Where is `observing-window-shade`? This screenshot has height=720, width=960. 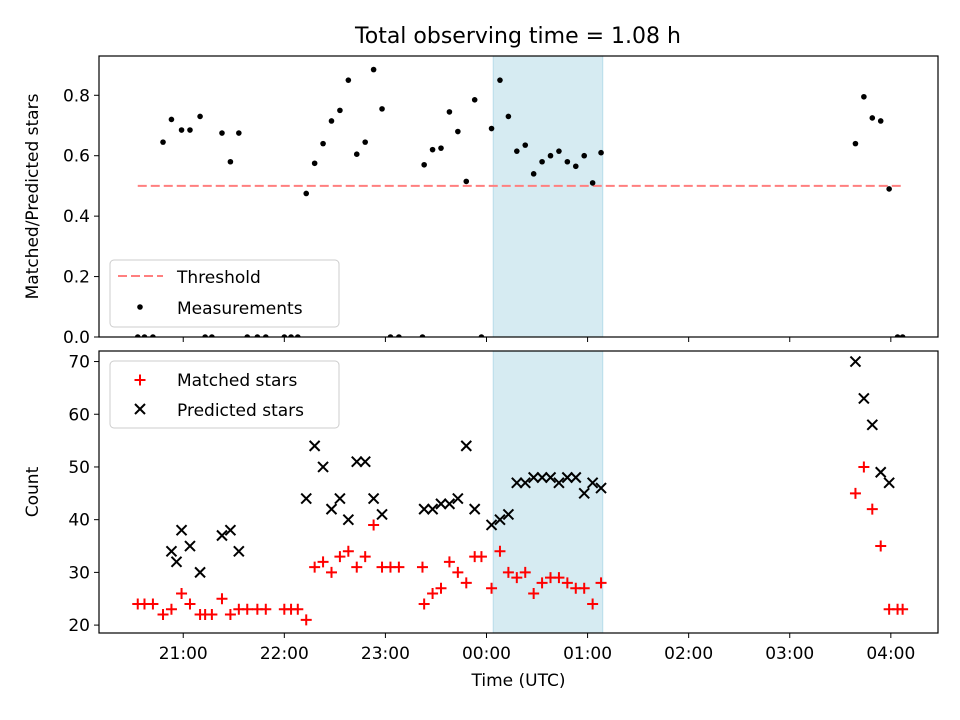 observing-window-shade is located at coordinates (548, 196).